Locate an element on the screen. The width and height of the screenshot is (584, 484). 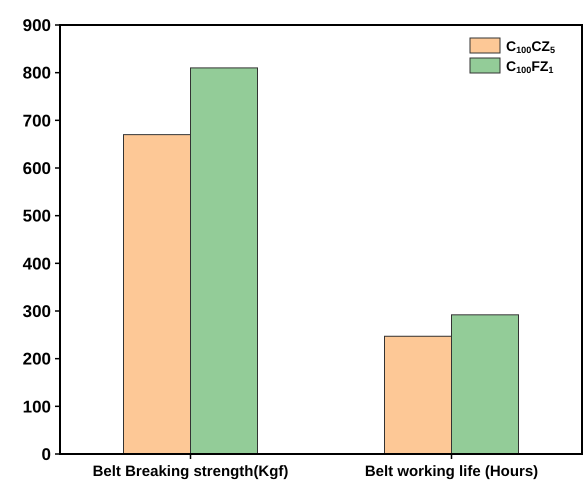
y-tick-label: 200 is located at coordinates (36, 359).